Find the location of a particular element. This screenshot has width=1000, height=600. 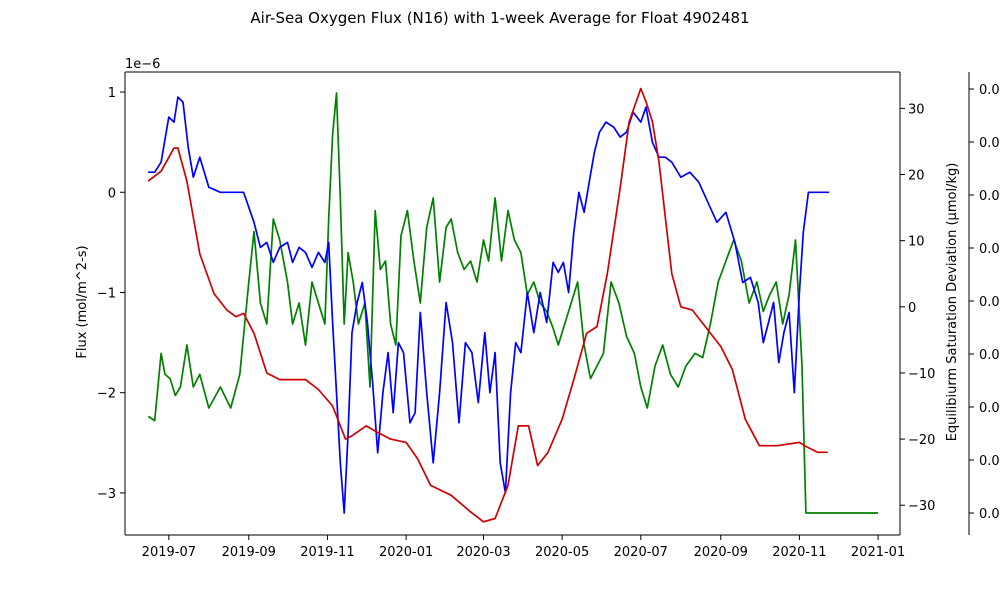

right-tick-label: 0 is located at coordinates (912, 308).